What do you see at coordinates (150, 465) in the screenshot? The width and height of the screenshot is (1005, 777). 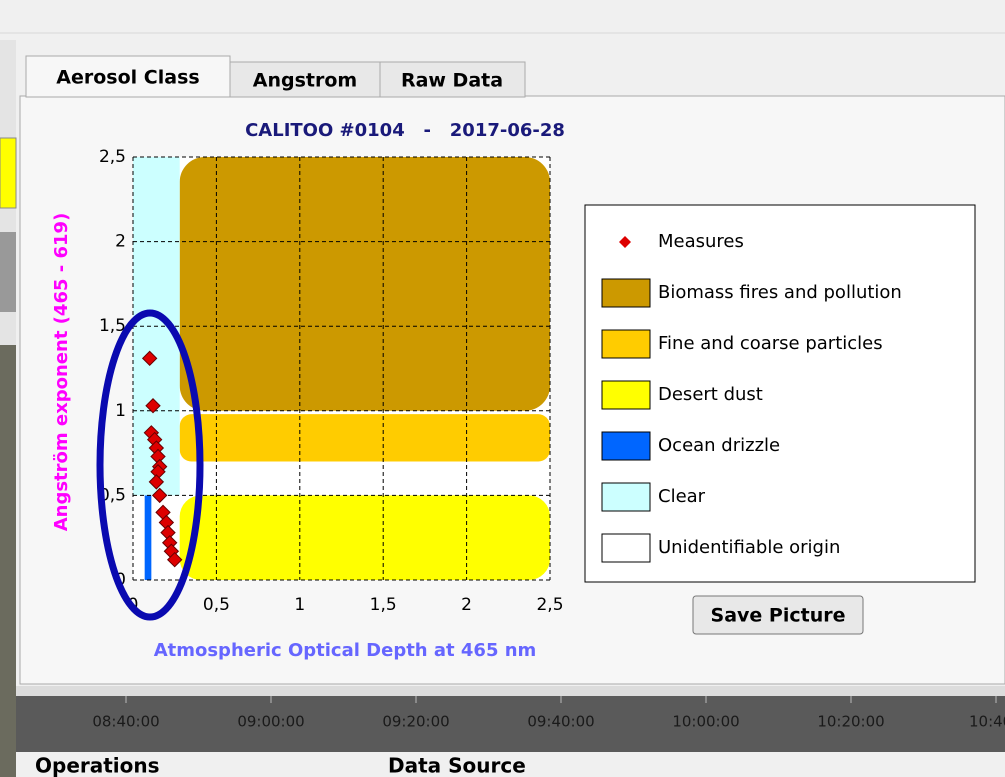 I see `highlight-ellipse` at bounding box center [150, 465].